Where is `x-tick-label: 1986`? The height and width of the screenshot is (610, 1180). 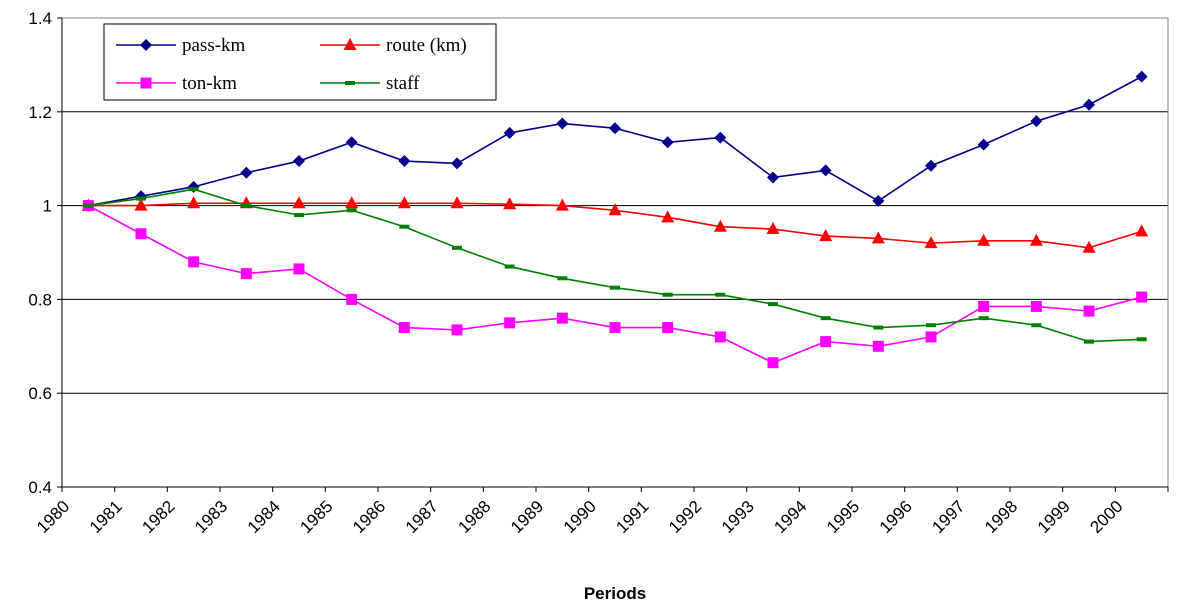 x-tick-label: 1986 is located at coordinates (369, 517).